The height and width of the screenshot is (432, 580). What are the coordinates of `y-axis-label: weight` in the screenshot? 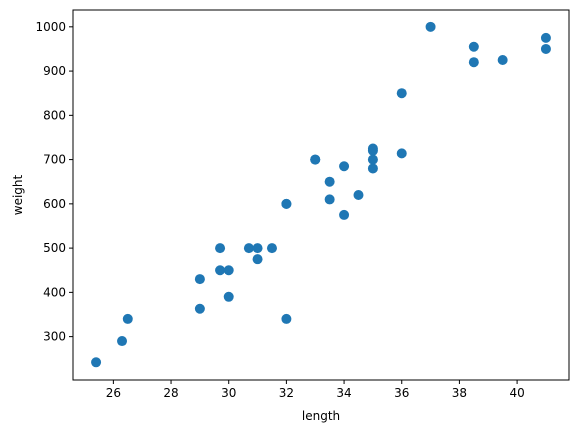 It's located at (18, 194).